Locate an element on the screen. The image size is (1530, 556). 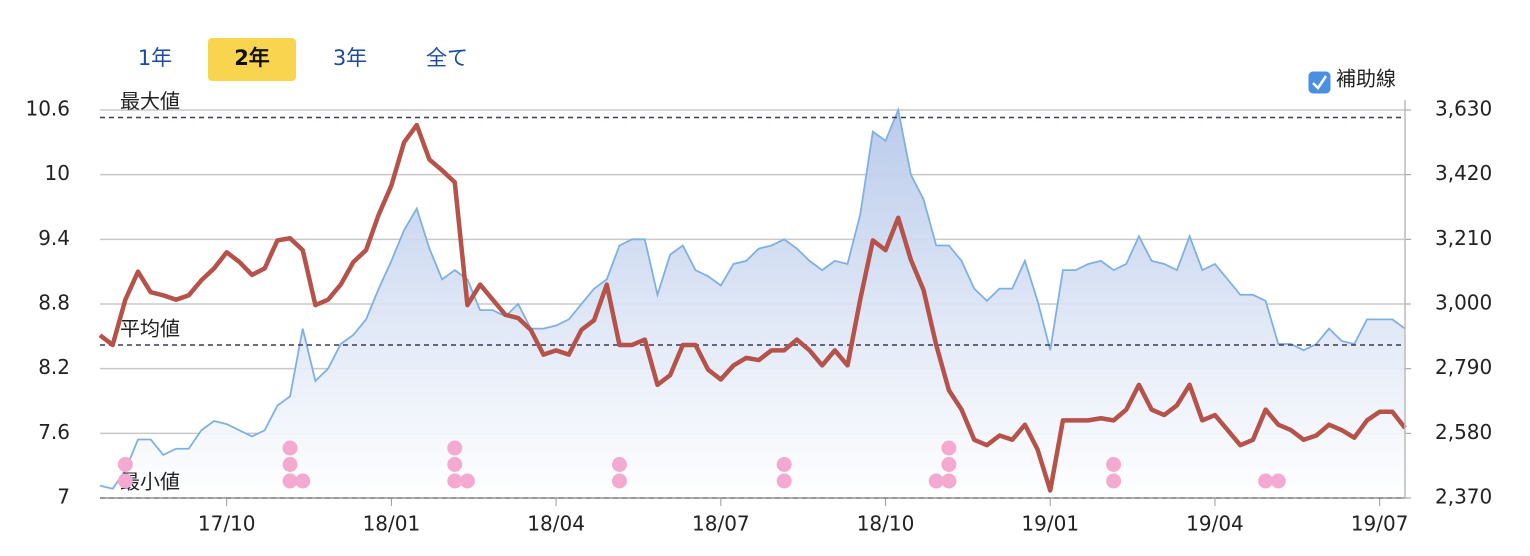
range-button: 1年 is located at coordinates (155, 58).